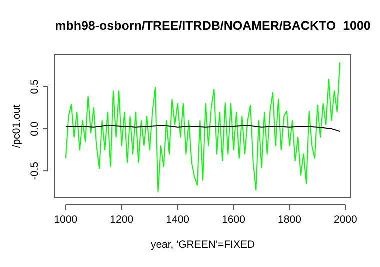 This screenshot has height=267, width=380. I want to click on y-tick-label: -0.5, so click(35, 171).